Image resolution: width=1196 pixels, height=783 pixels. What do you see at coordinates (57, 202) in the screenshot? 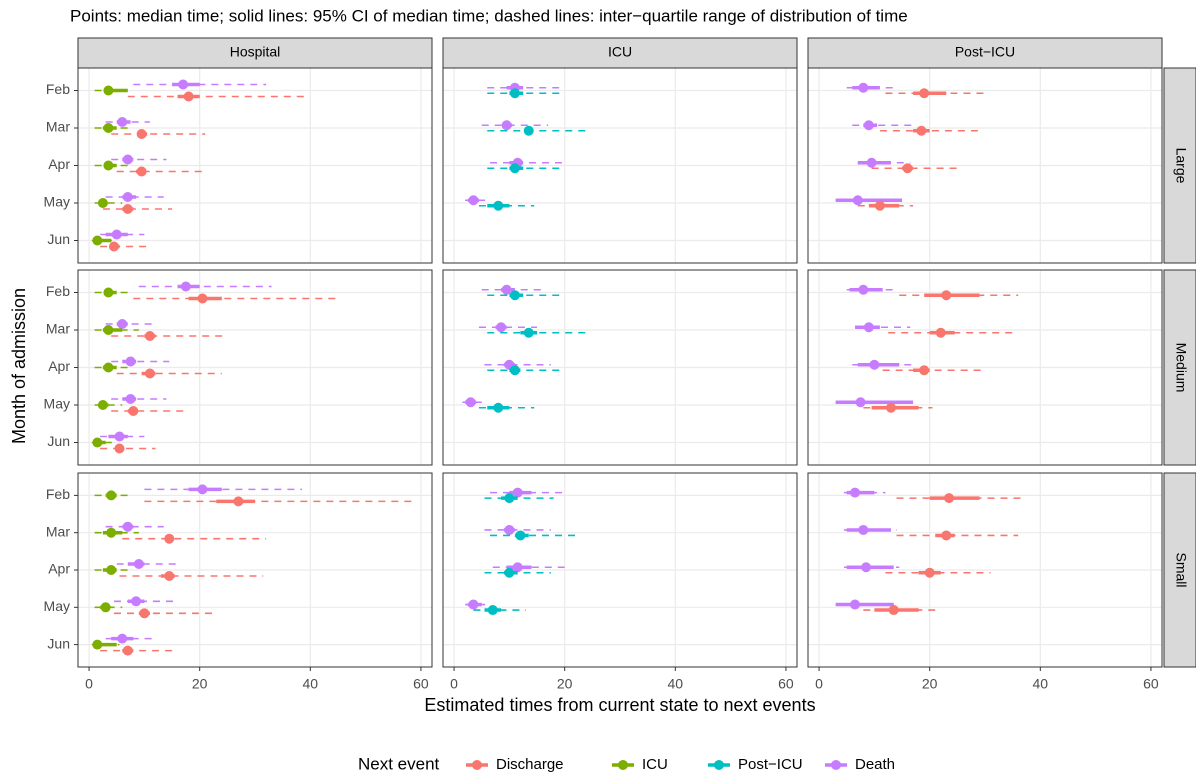
I see `y-tick-label: May` at bounding box center [57, 202].